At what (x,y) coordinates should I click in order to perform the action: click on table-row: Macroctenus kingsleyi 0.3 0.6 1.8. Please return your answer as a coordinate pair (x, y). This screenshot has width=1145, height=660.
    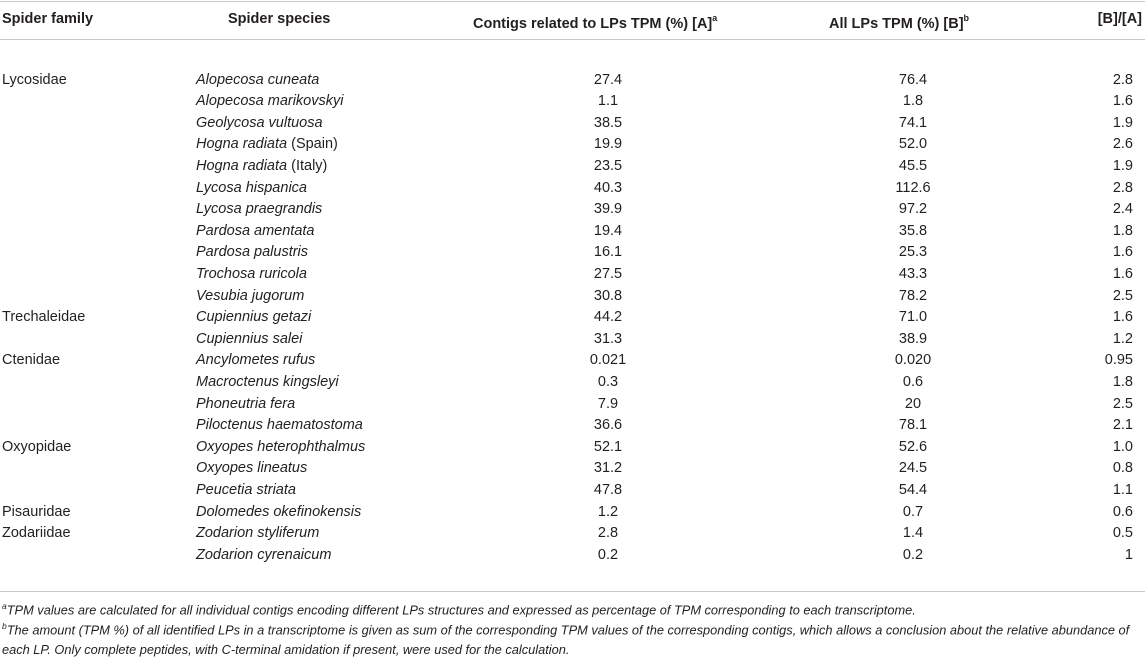
    Looking at the image, I should click on (572, 383).